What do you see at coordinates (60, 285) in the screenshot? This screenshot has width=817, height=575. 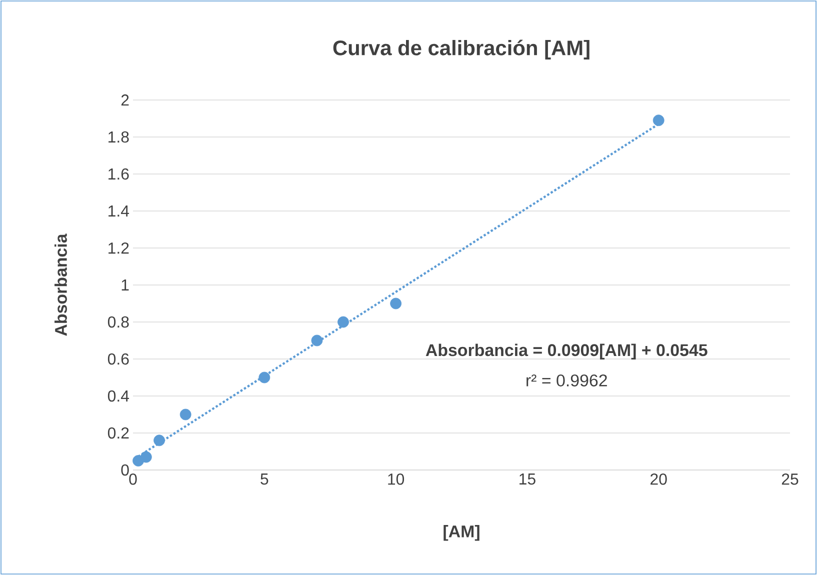 I see `y-axis-title: Absorbancia` at bounding box center [60, 285].